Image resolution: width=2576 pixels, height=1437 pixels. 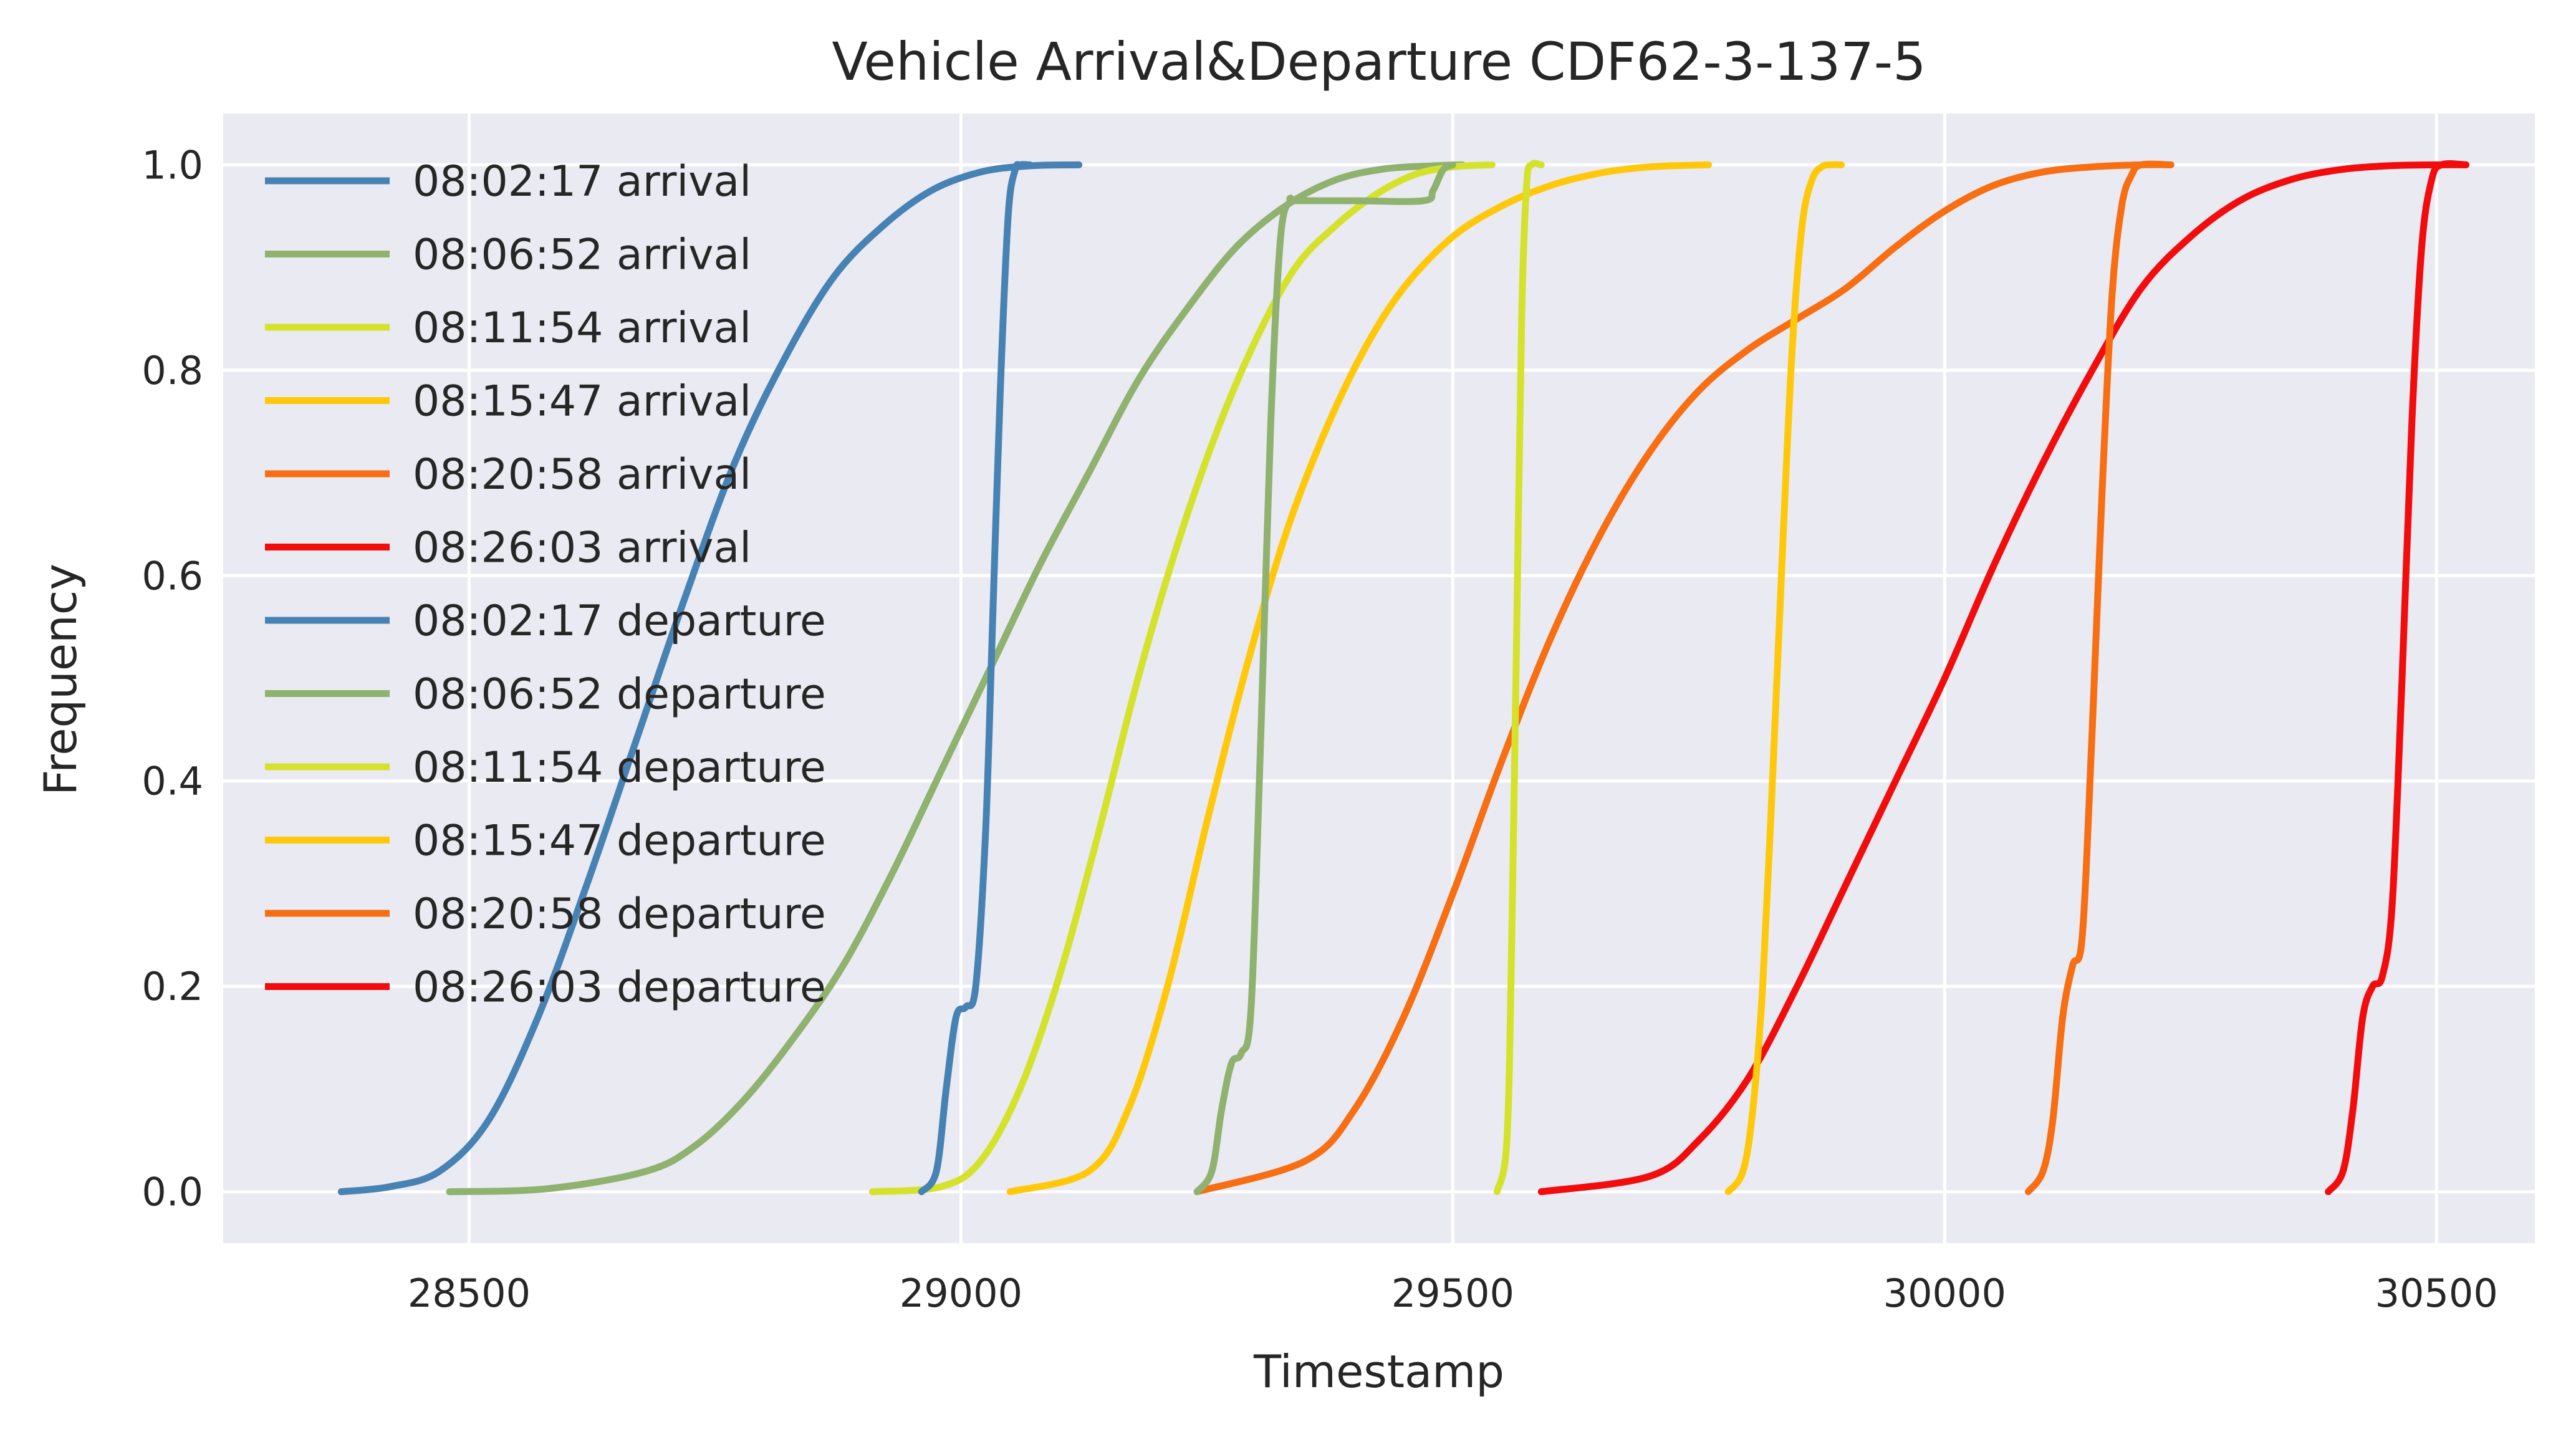 What do you see at coordinates (172, 1192) in the screenshot?
I see `y-tick-label: 0.0` at bounding box center [172, 1192].